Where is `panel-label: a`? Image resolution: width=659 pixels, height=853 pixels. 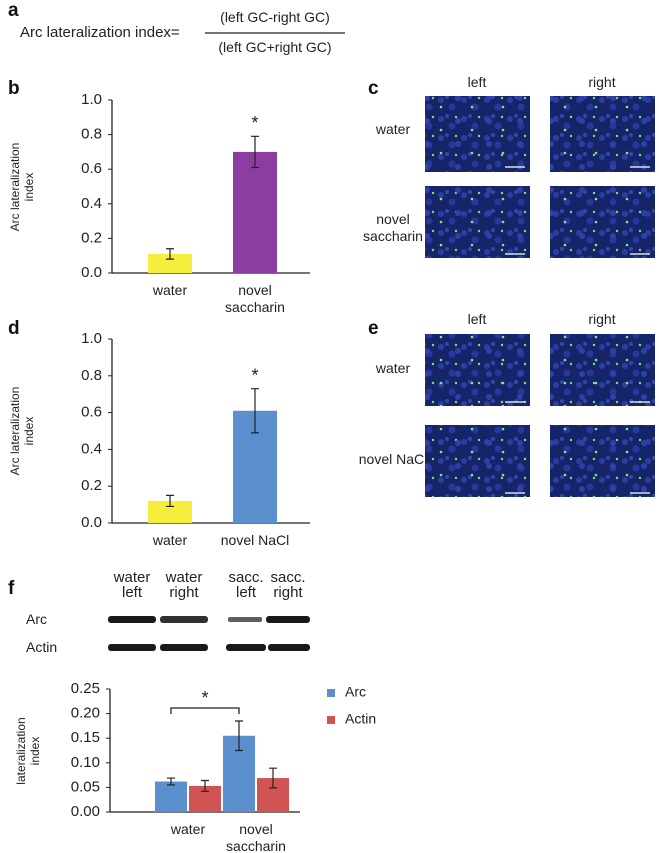 panel-label: a is located at coordinates (13, 10).